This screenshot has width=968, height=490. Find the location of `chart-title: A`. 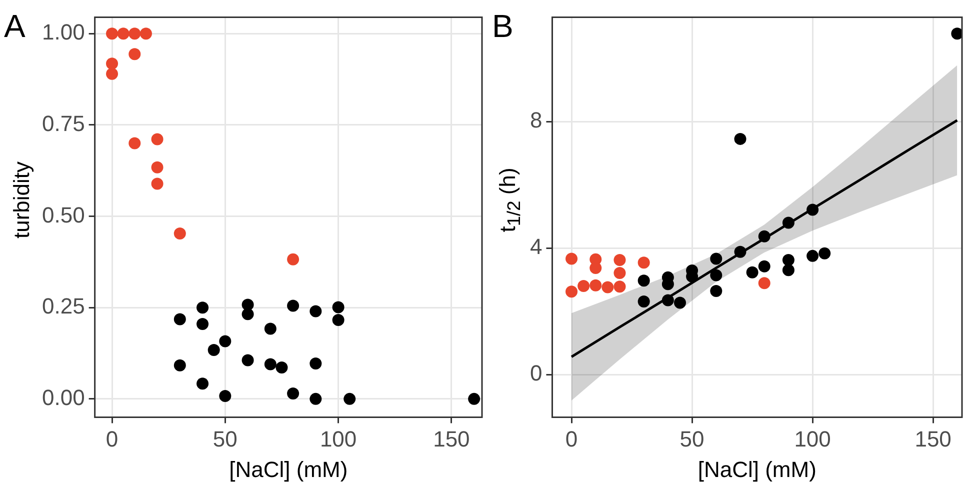

chart-title: A is located at coordinates (15, 26).